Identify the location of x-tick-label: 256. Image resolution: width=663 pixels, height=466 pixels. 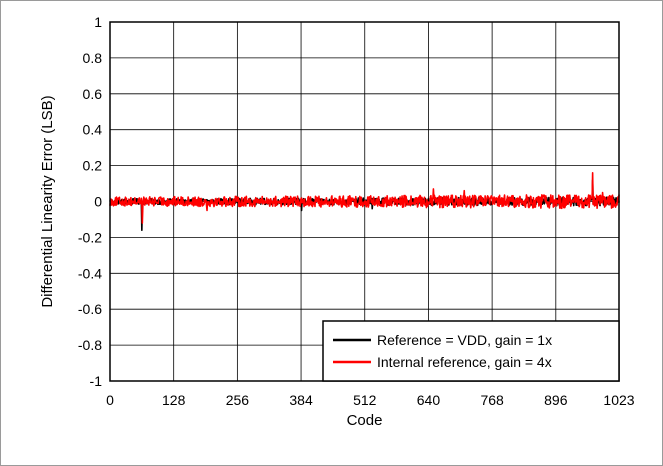
(238, 400).